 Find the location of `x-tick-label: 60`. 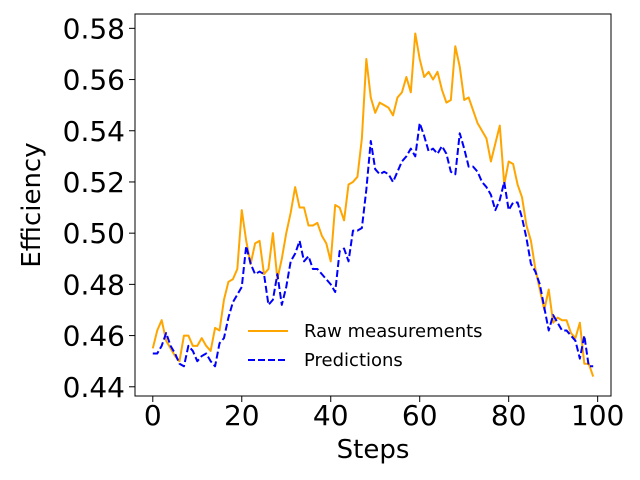

x-tick-label: 60 is located at coordinates (420, 415).